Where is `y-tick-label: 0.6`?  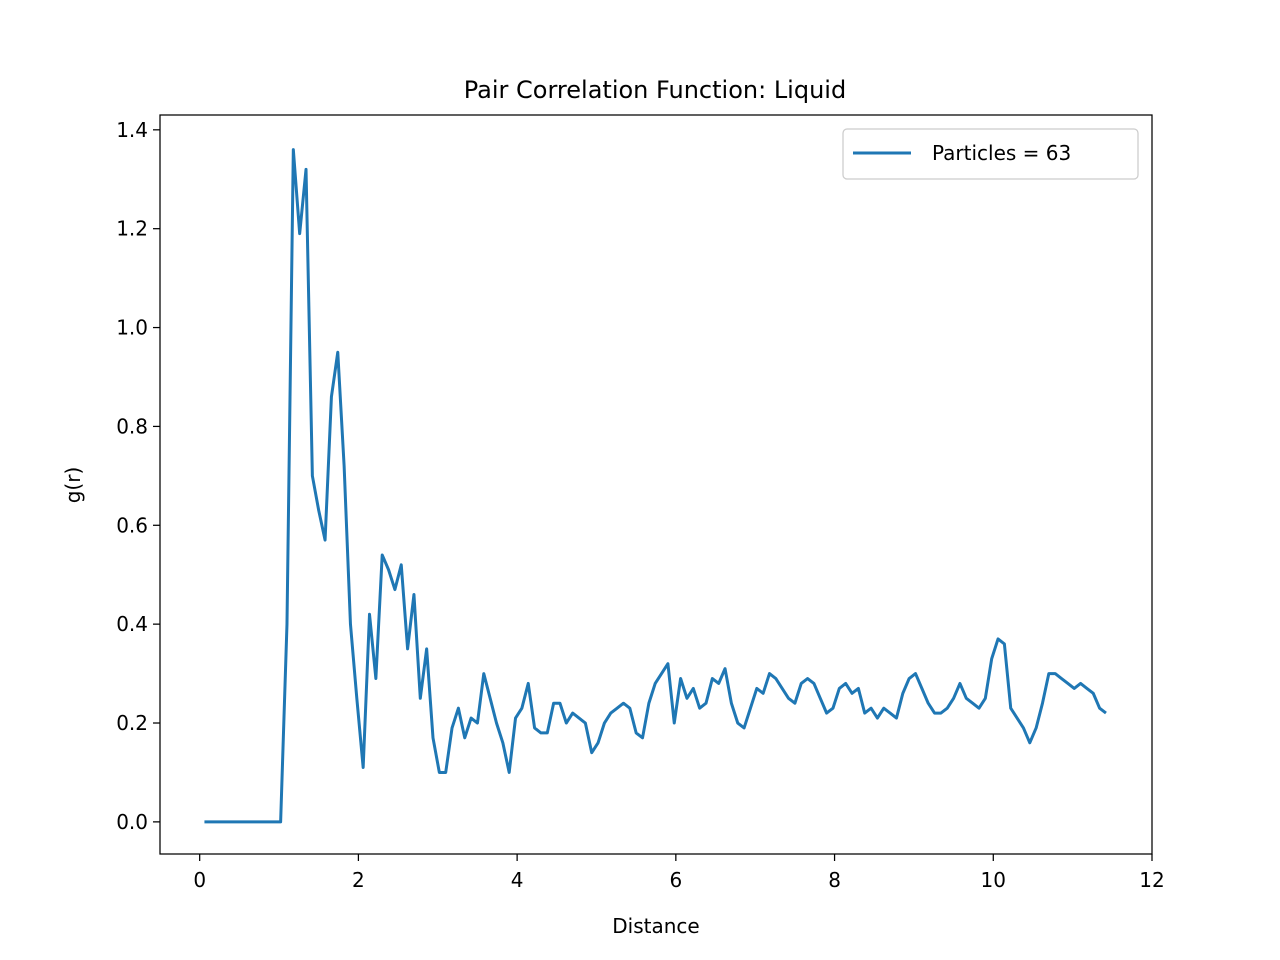 y-tick-label: 0.6 is located at coordinates (132, 525).